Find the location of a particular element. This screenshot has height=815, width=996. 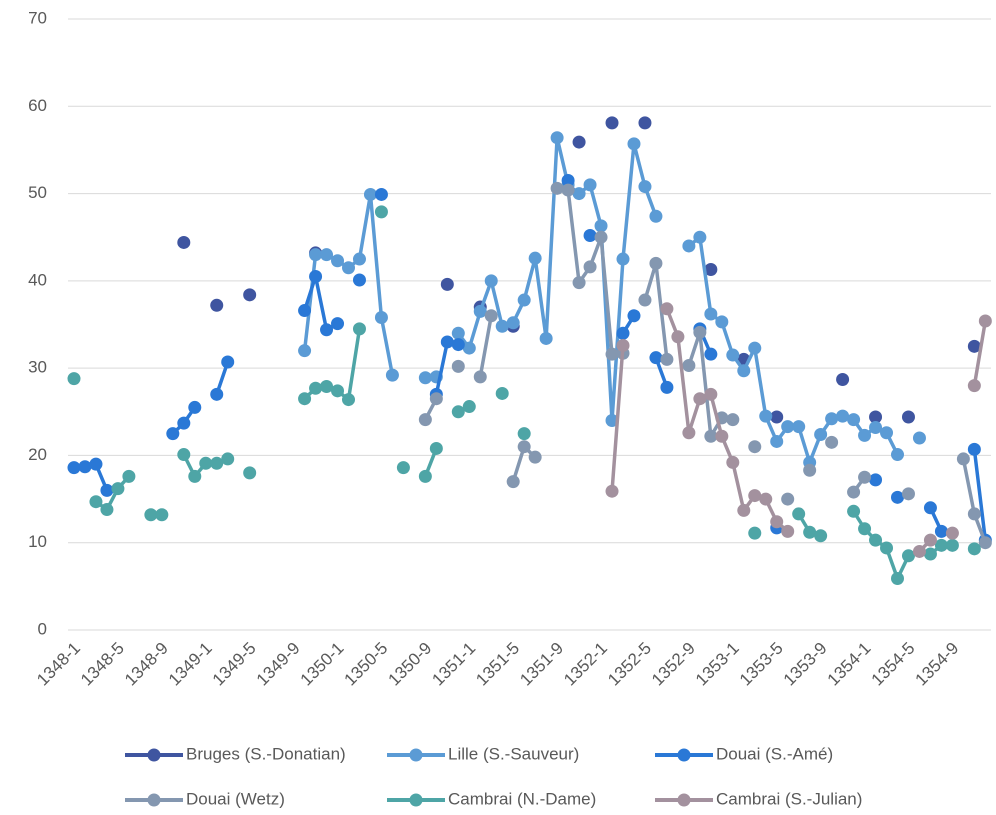

x-tick-label: 1351-9 is located at coordinates (541, 664).